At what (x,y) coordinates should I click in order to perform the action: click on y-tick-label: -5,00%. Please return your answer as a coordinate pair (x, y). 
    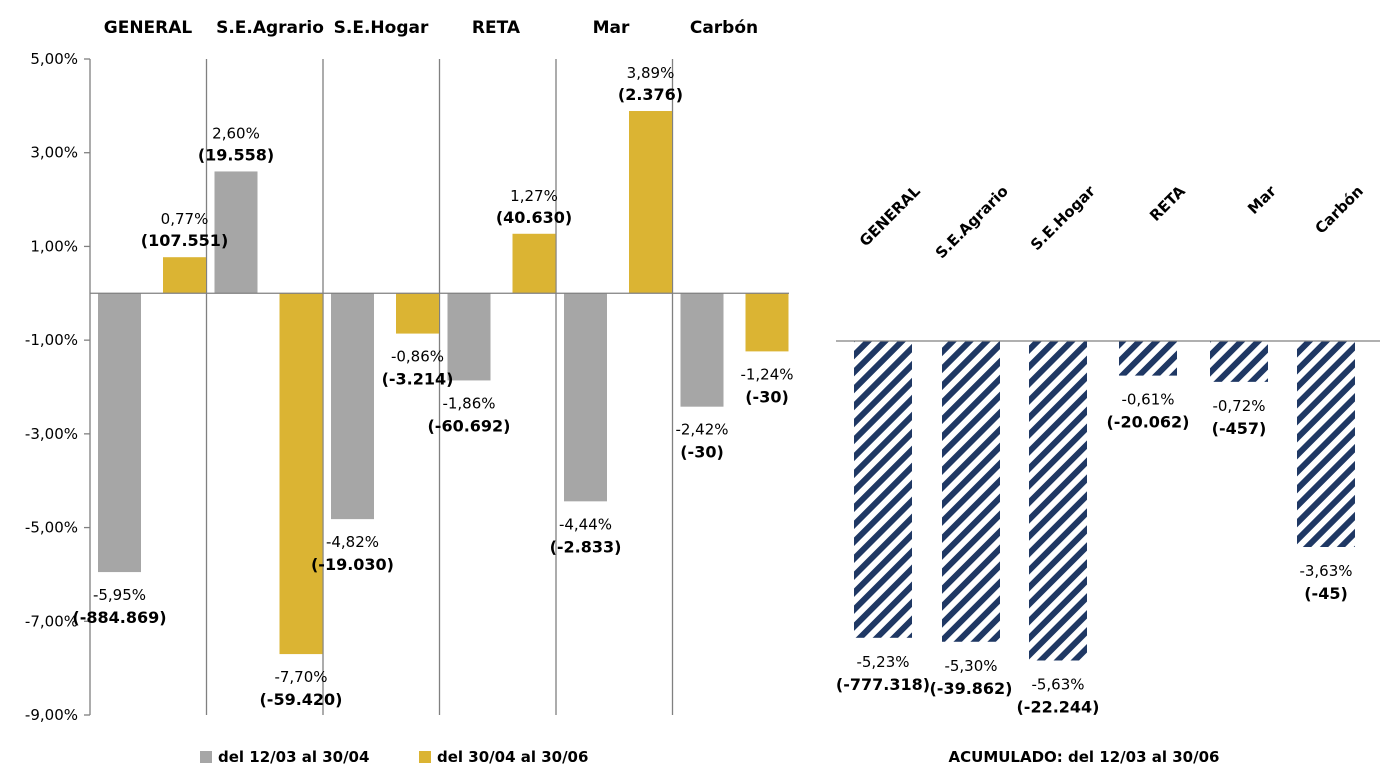
    Looking at the image, I should click on (51, 528).